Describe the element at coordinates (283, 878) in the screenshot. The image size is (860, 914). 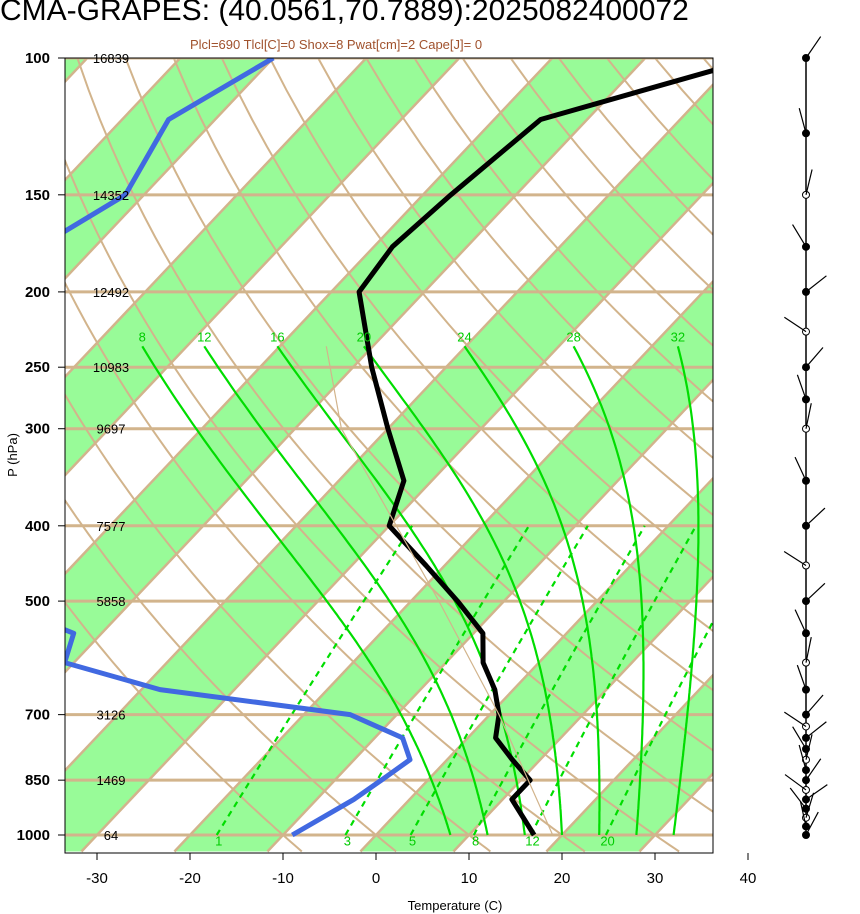
I see `x-tick-label: -10` at that location.